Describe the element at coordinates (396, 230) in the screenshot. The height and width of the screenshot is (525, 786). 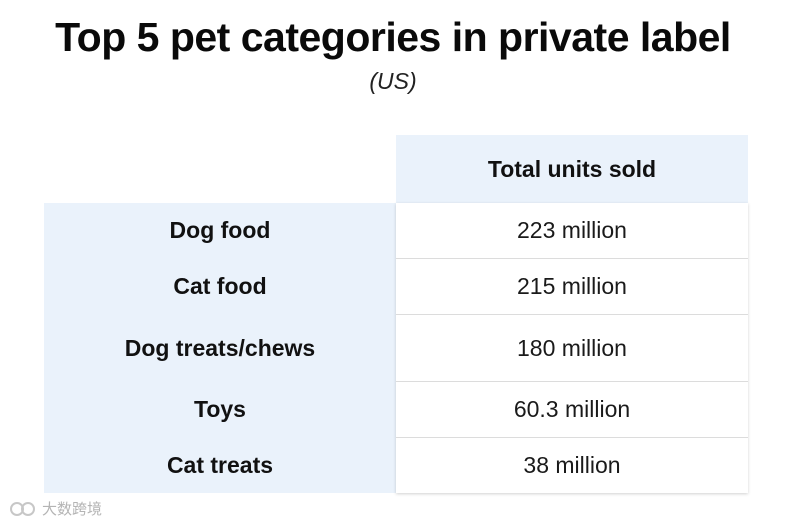
I see `table-row: Dog food 223 million` at that location.